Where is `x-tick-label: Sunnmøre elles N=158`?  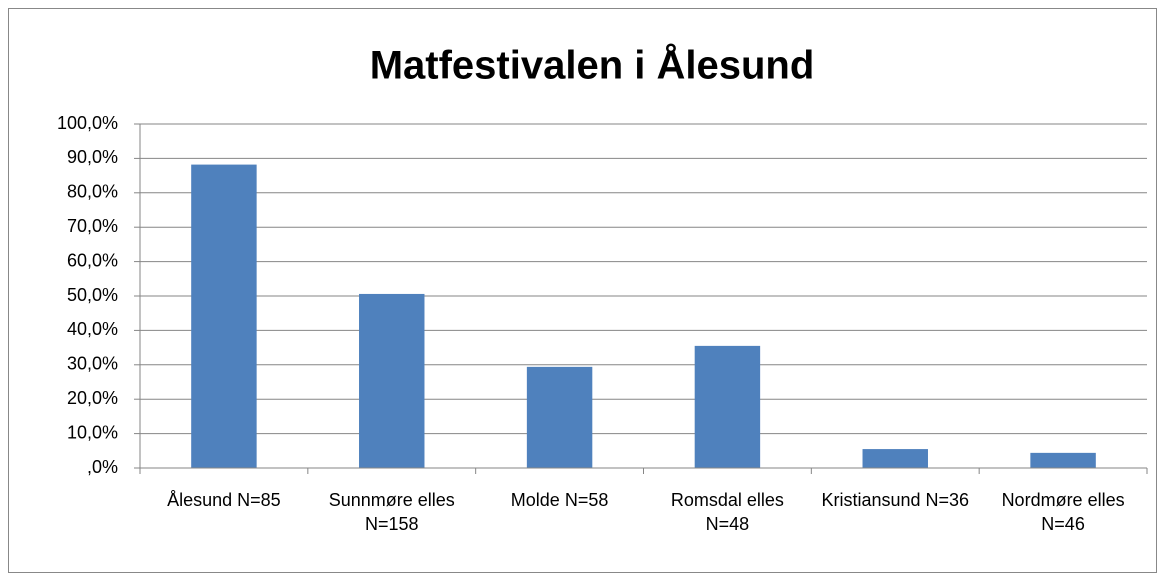 x-tick-label: Sunnmøre elles N=158 is located at coordinates (391, 512).